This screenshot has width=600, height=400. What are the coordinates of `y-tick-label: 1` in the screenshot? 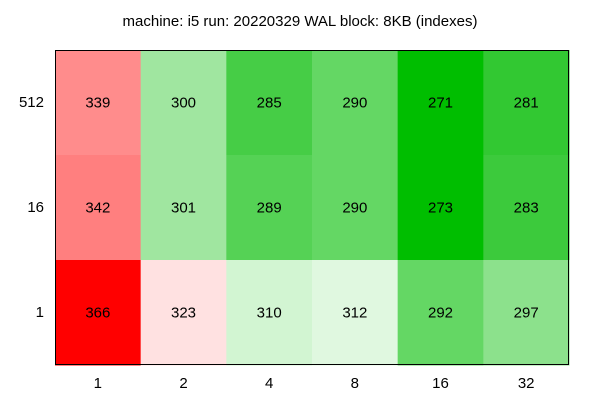 It's located at (39, 312).